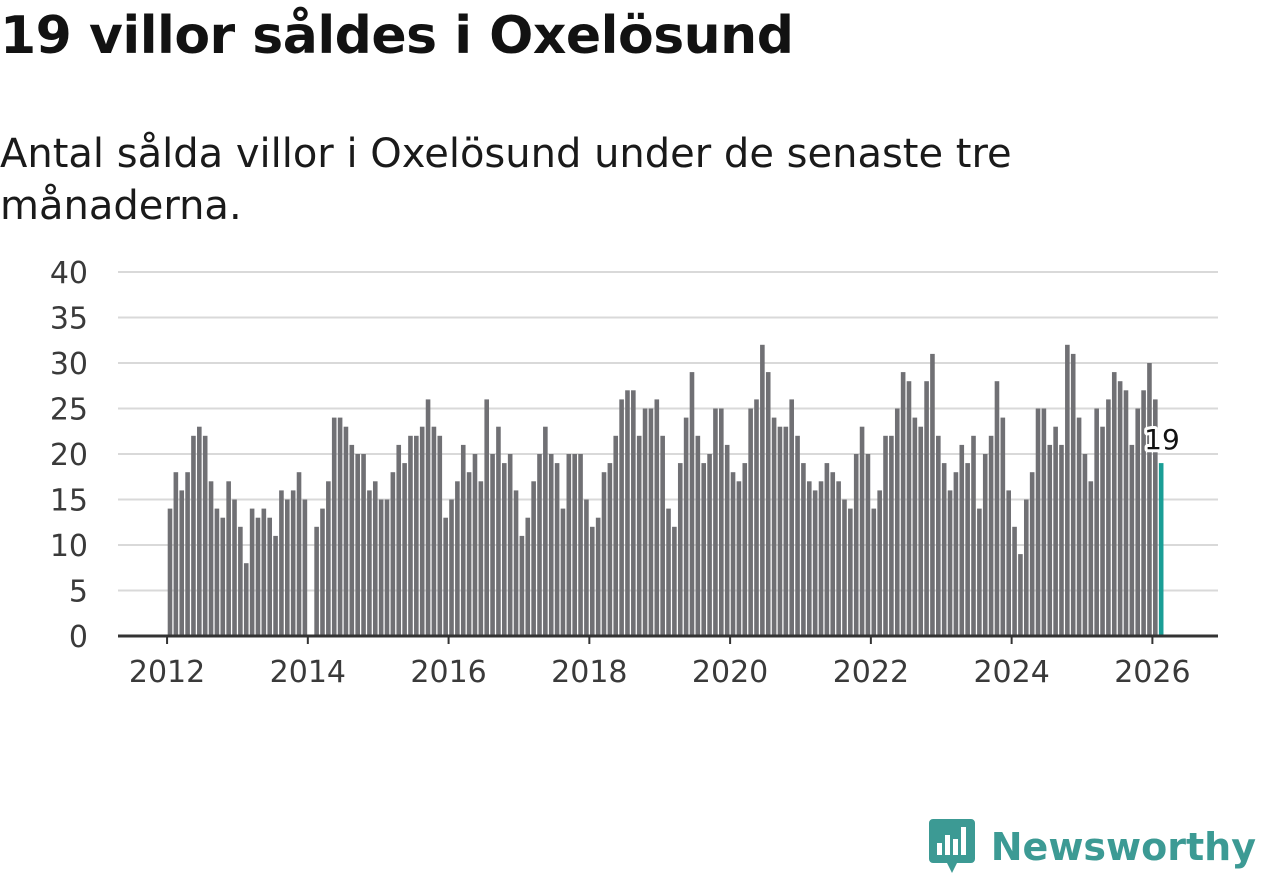 This screenshot has width=1262, height=879. What do you see at coordinates (69, 546) in the screenshot?
I see `y-tick-label: 10` at bounding box center [69, 546].